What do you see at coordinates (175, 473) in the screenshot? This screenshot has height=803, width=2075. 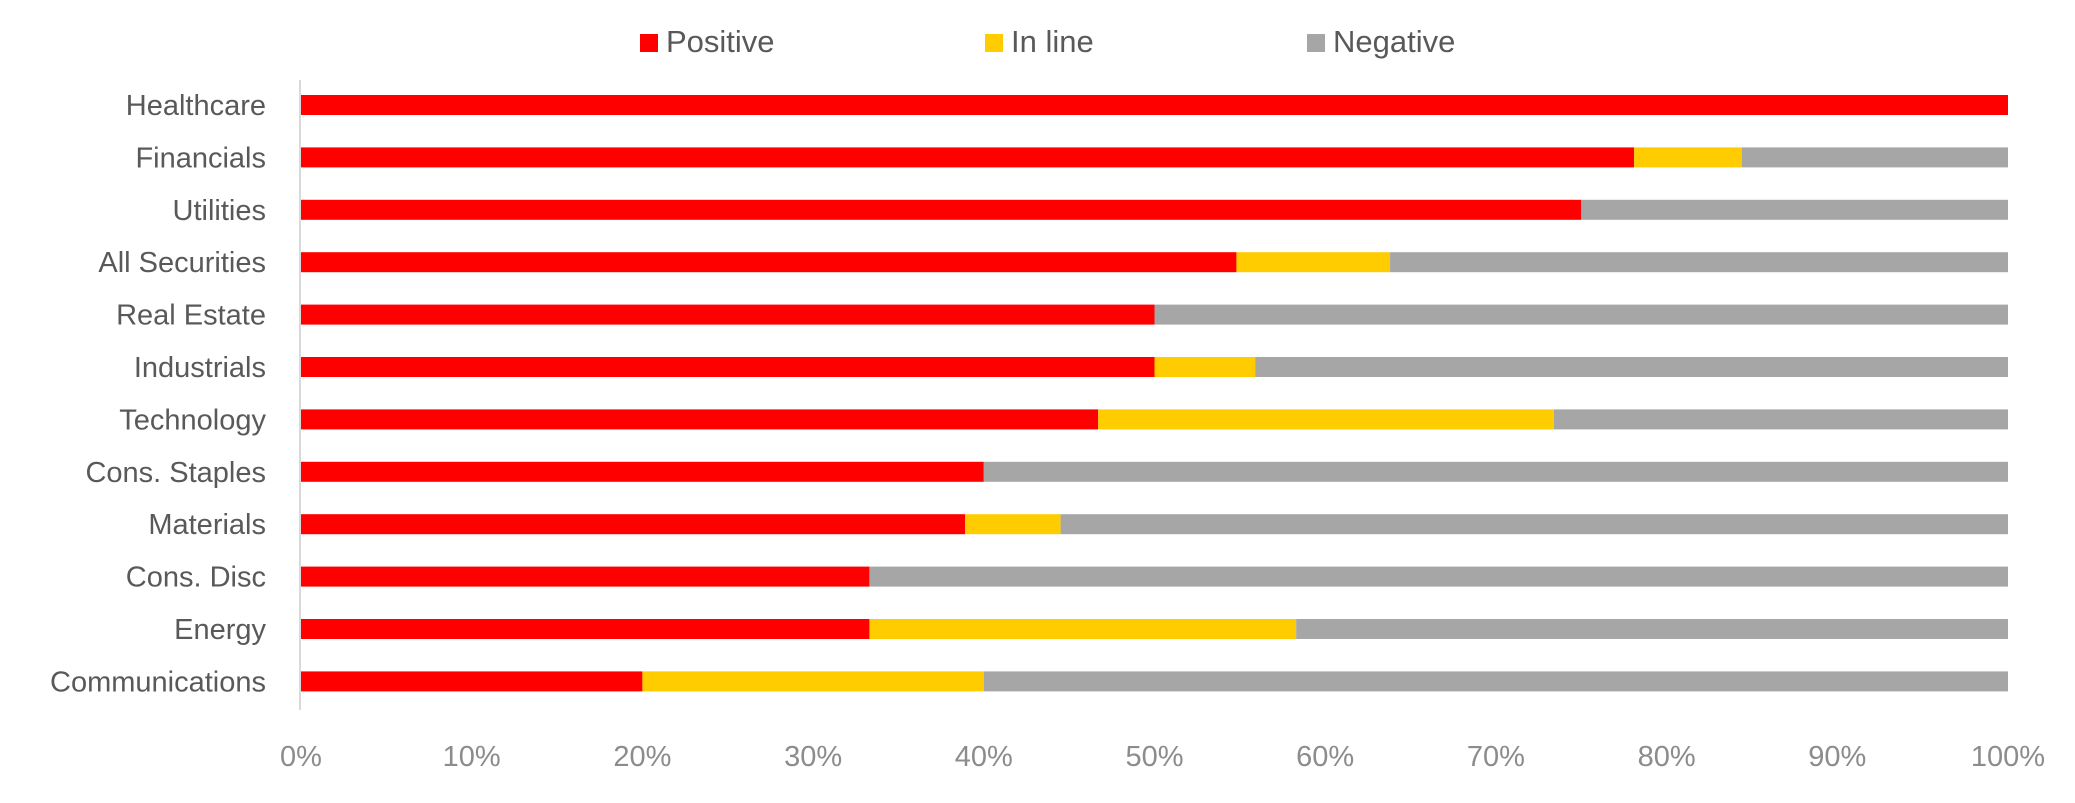 I see `category-label-cons-staples: Cons. Staples` at bounding box center [175, 473].